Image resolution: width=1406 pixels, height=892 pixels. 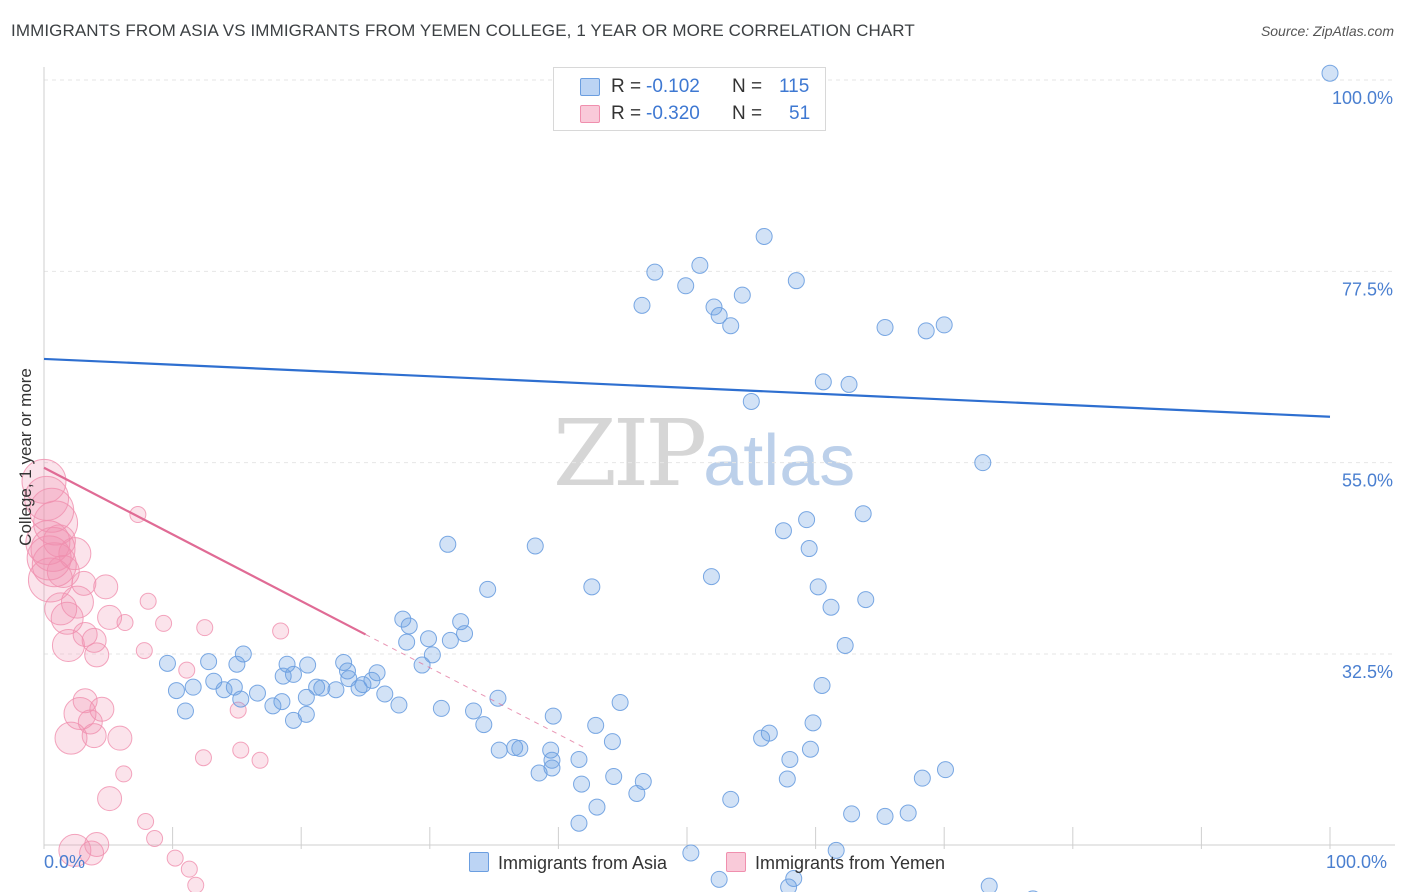 What do you see at coordinates (835, 863) in the screenshot?
I see `legend-item-yemen: Immigrants from Yemen` at bounding box center [835, 863].